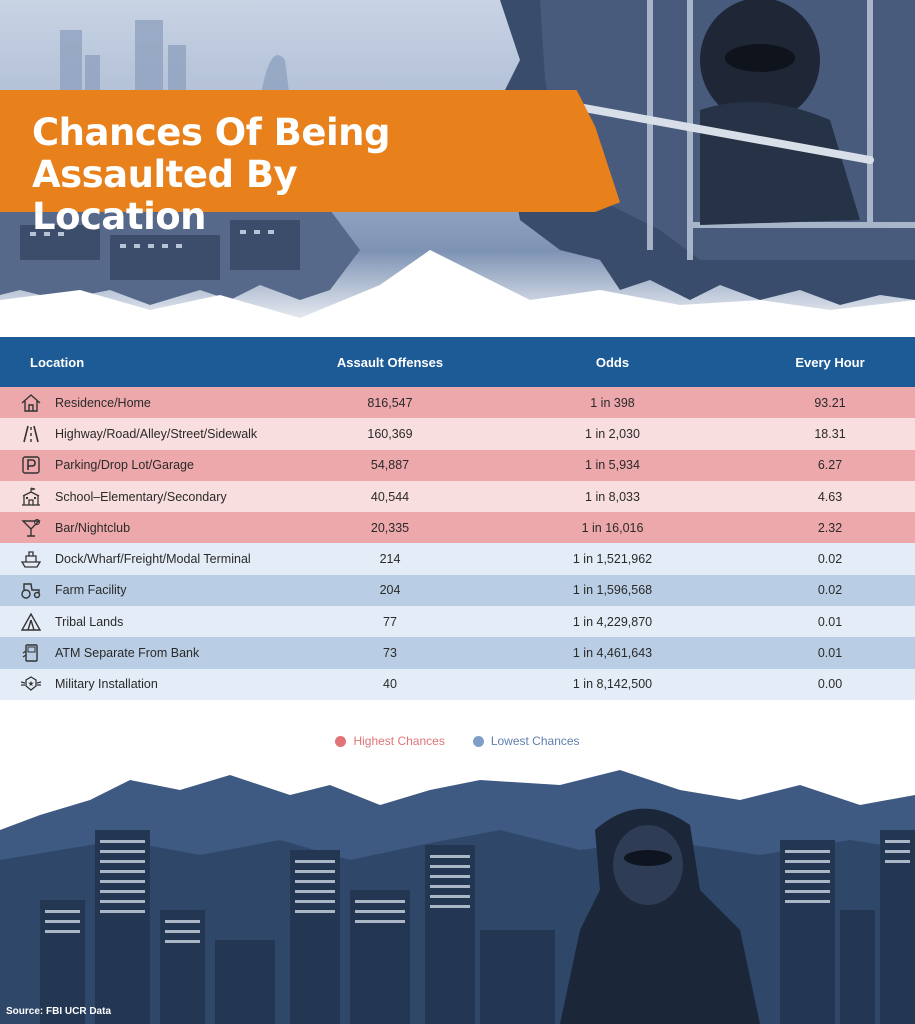  Describe the element at coordinates (93, 527) in the screenshot. I see `location-label: Bar/Nightclub` at that location.